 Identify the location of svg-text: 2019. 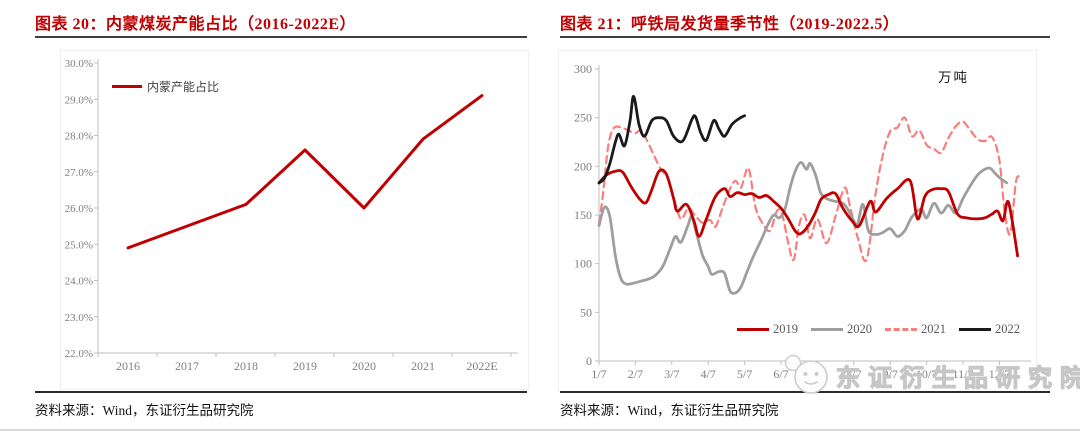
(305, 366).